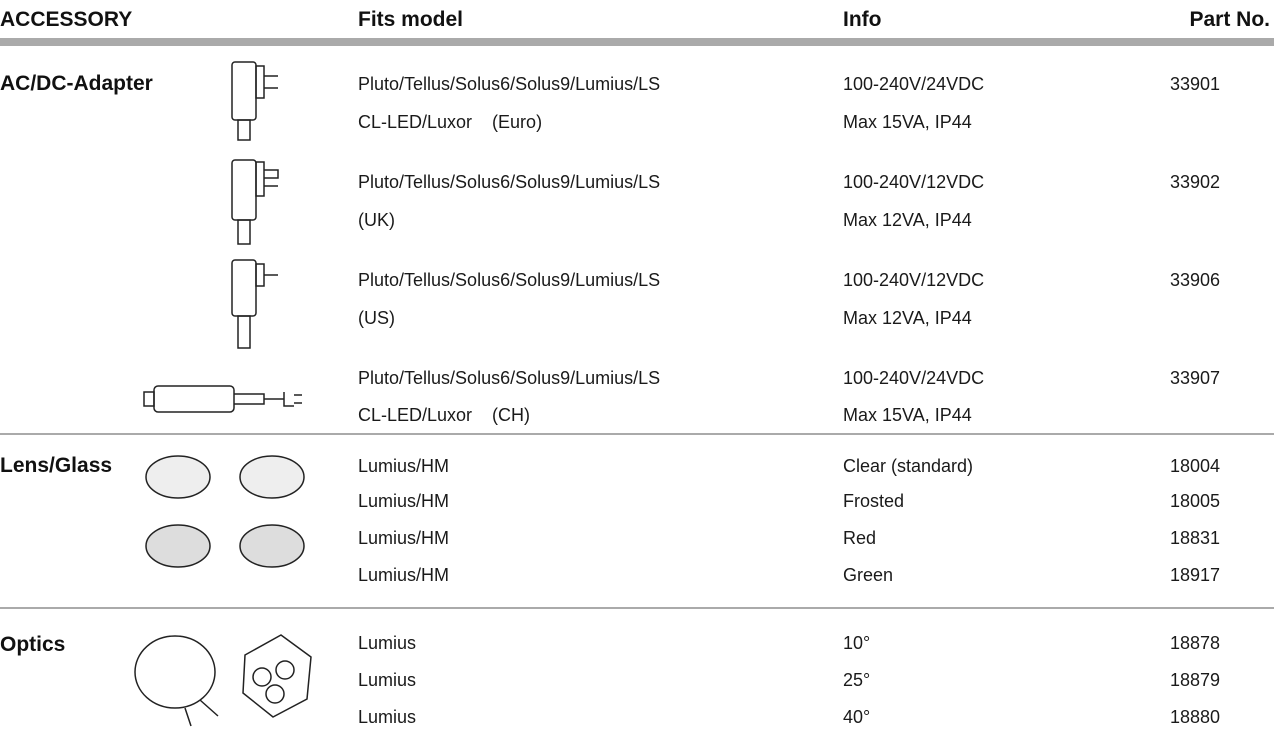 This screenshot has height=729, width=1274. I want to click on part-number: 18917, so click(1195, 575).